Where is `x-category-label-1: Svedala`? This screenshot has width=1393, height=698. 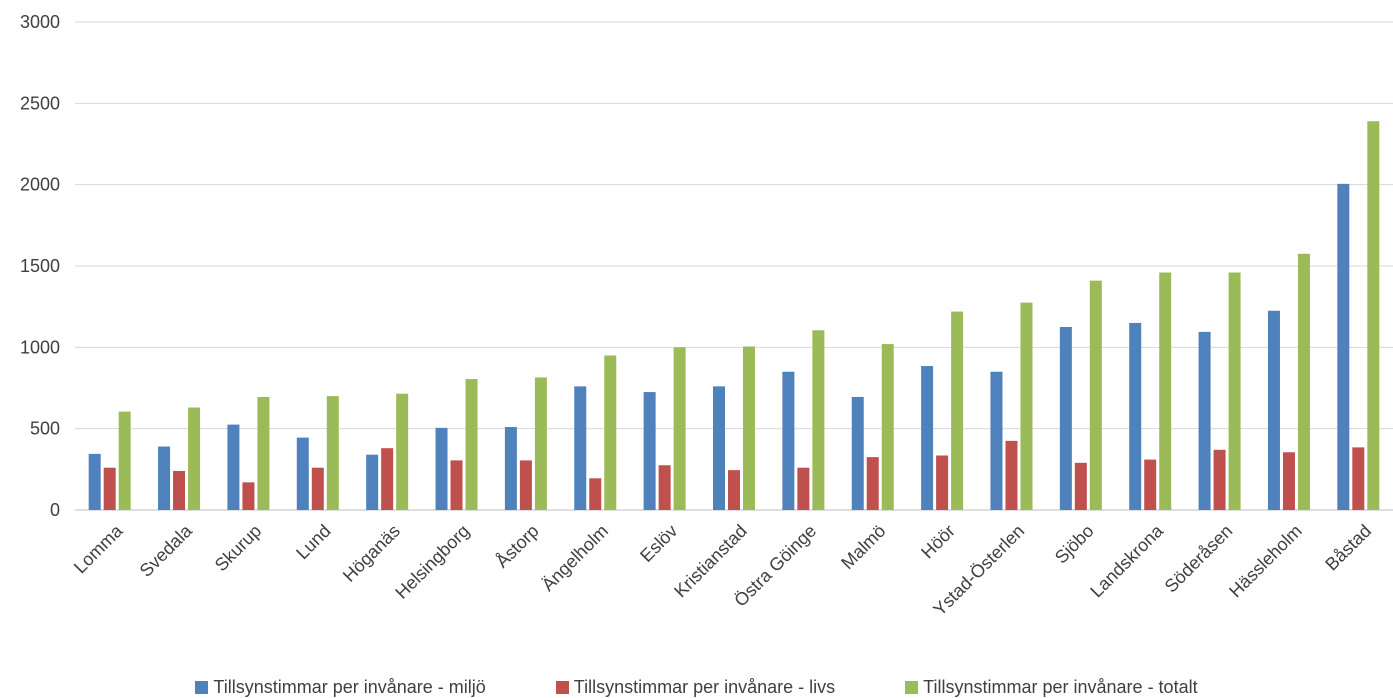 x-category-label-1: Svedala is located at coordinates (166, 550).